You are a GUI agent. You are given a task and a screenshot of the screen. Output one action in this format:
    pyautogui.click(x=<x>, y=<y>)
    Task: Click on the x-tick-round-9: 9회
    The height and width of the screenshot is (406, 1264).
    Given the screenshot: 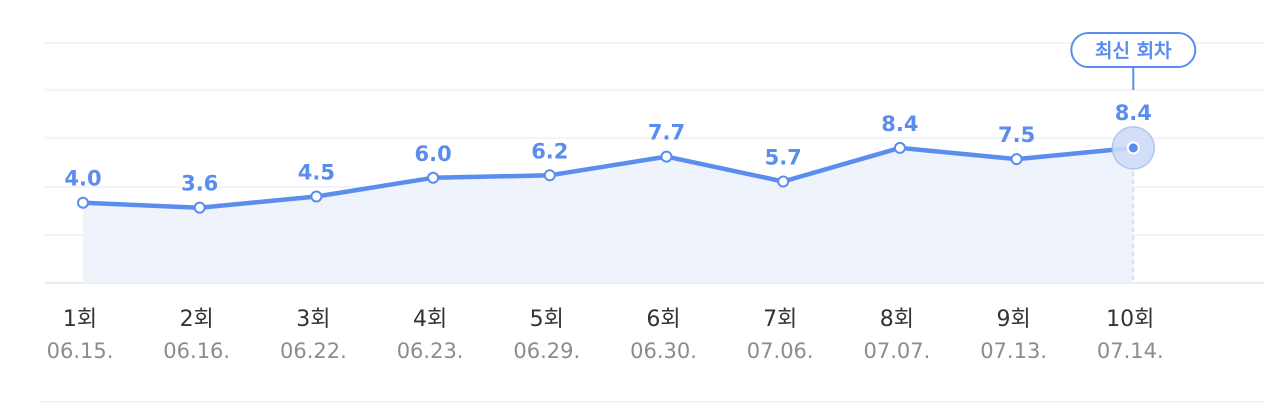 What is the action you would take?
    pyautogui.click(x=1013, y=319)
    